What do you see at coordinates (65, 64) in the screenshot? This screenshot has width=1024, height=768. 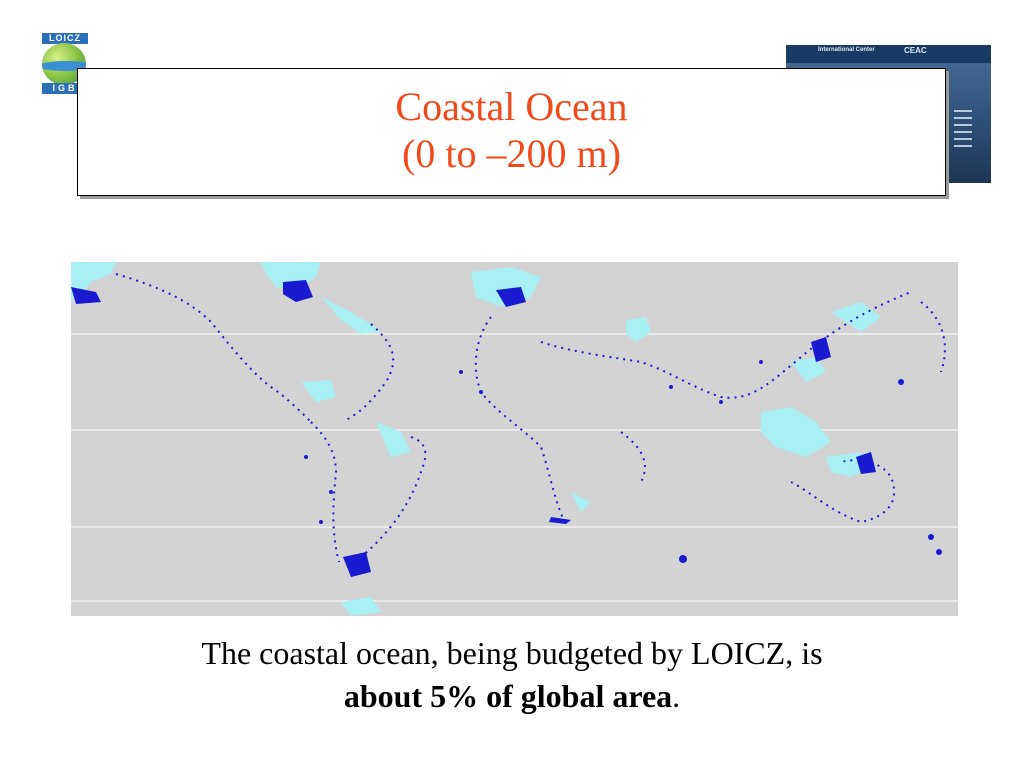 I see `loicz-logo: LOICZ IGB` at bounding box center [65, 64].